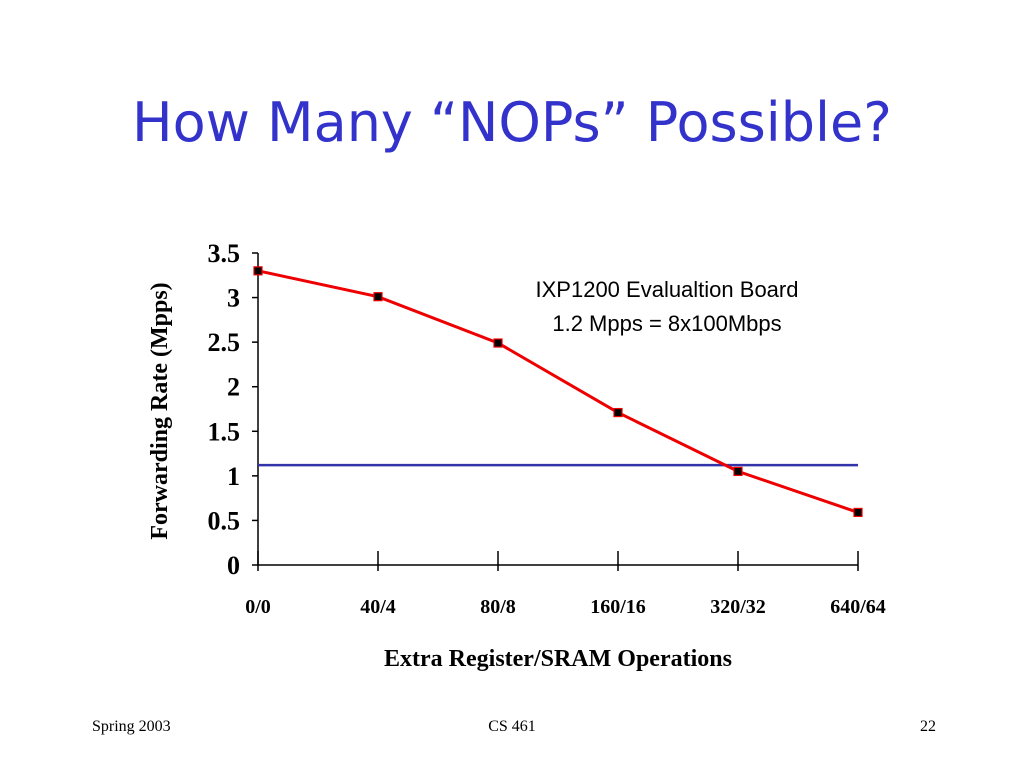 The height and width of the screenshot is (768, 1024). Describe the element at coordinates (233, 565) in the screenshot. I see `y-tick-label: 0` at that location.